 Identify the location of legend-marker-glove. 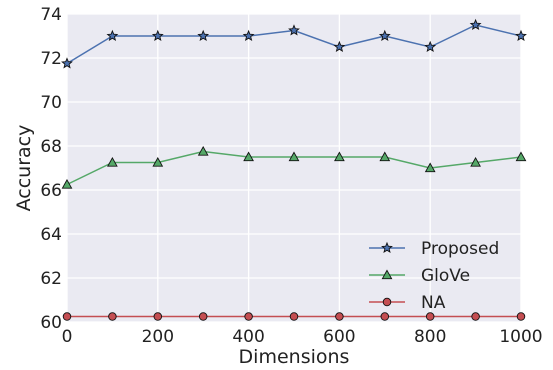
(387, 274).